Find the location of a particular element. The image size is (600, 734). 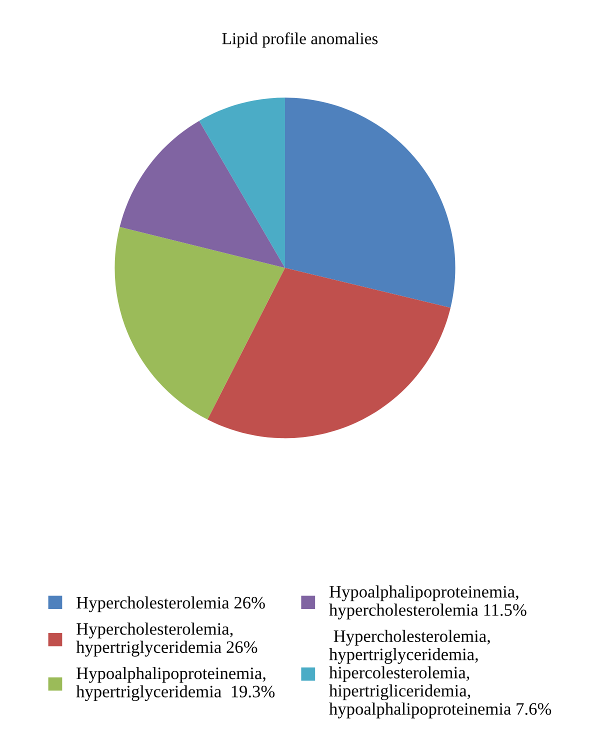

legend-label: Hypoalphalipoproteinemia, hypertriglyceridemia 19.3% is located at coordinates (175, 684).